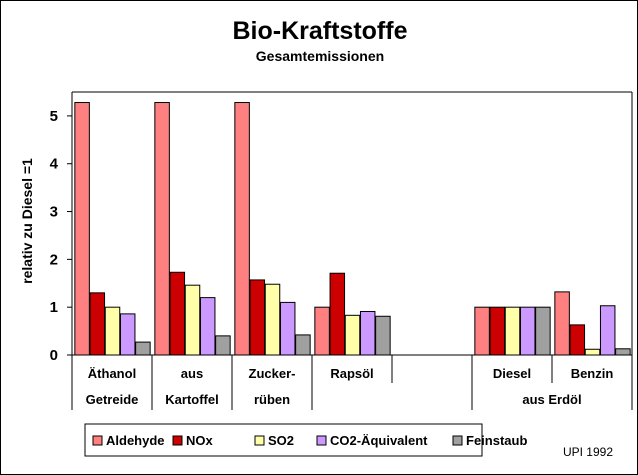  I want to click on x-category-sublabel: Getreide, so click(112, 399).